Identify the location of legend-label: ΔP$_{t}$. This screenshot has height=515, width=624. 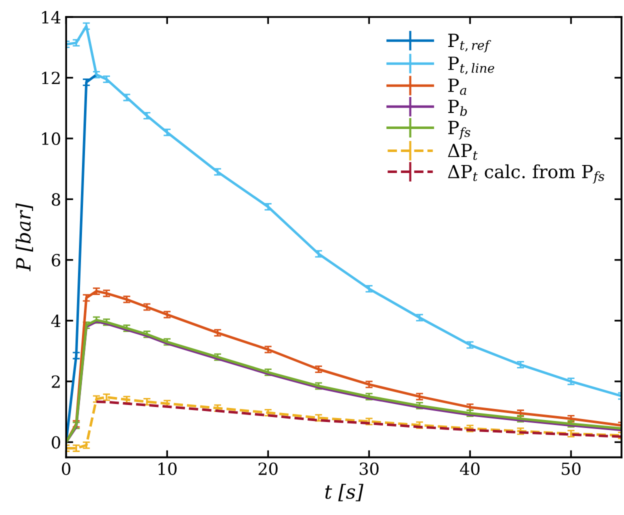
(463, 152).